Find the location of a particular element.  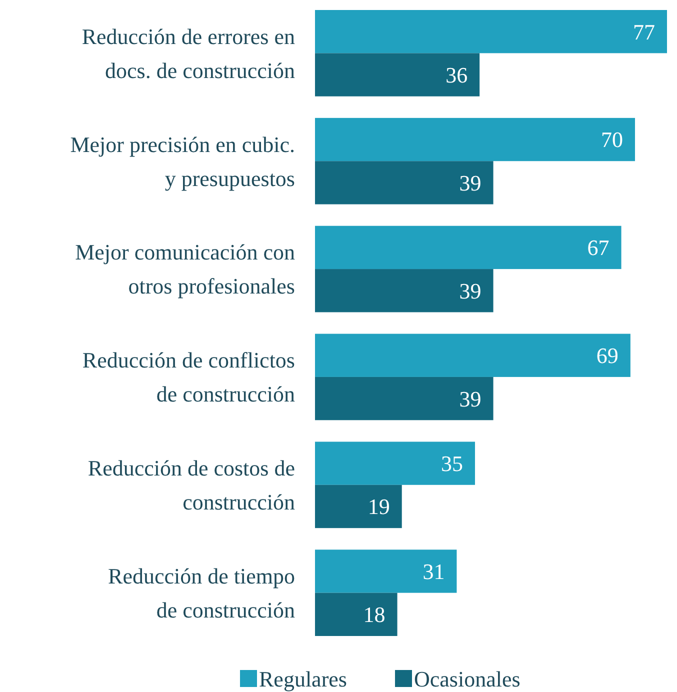

data-label: 69 is located at coordinates (607, 355).